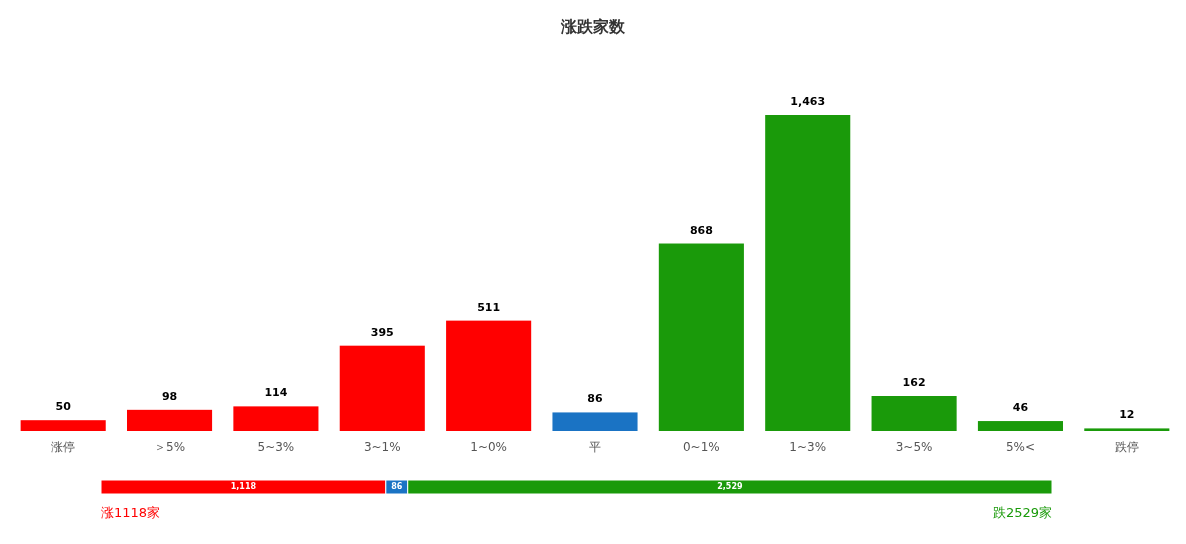  Describe the element at coordinates (382, 447) in the screenshot. I see `x-tick-label: 3~1%` at that location.